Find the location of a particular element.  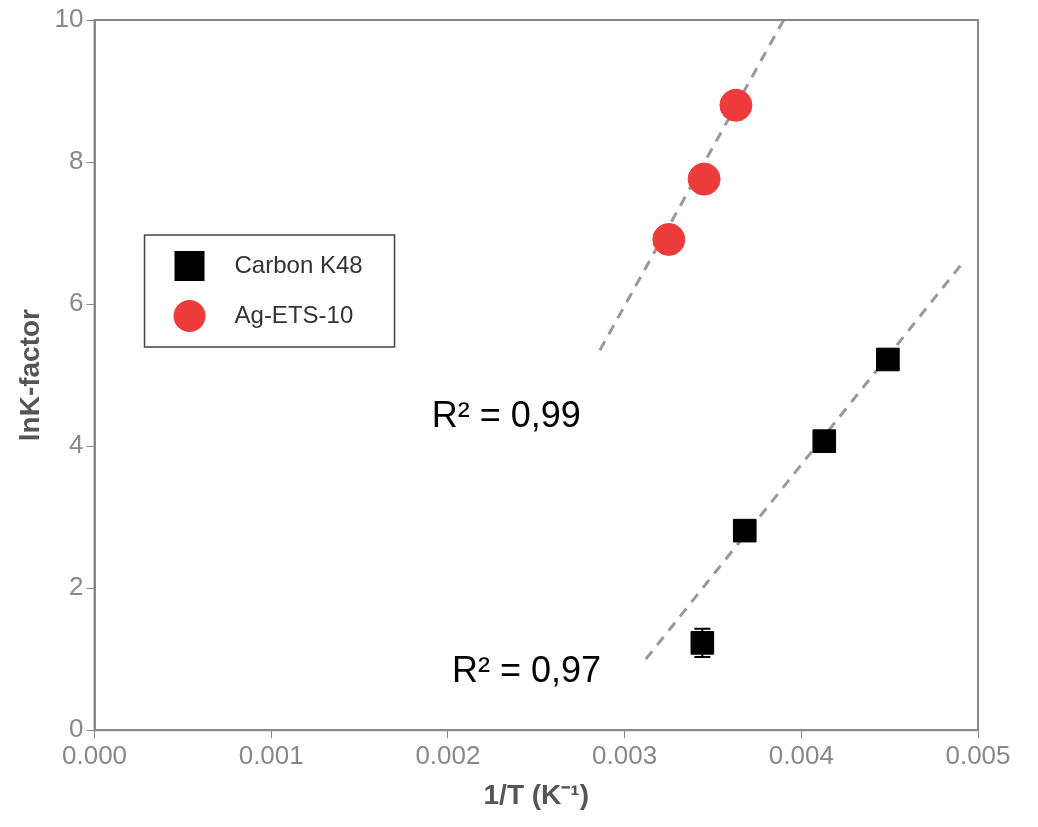

y-tick-label: 6 is located at coordinates (76, 302).